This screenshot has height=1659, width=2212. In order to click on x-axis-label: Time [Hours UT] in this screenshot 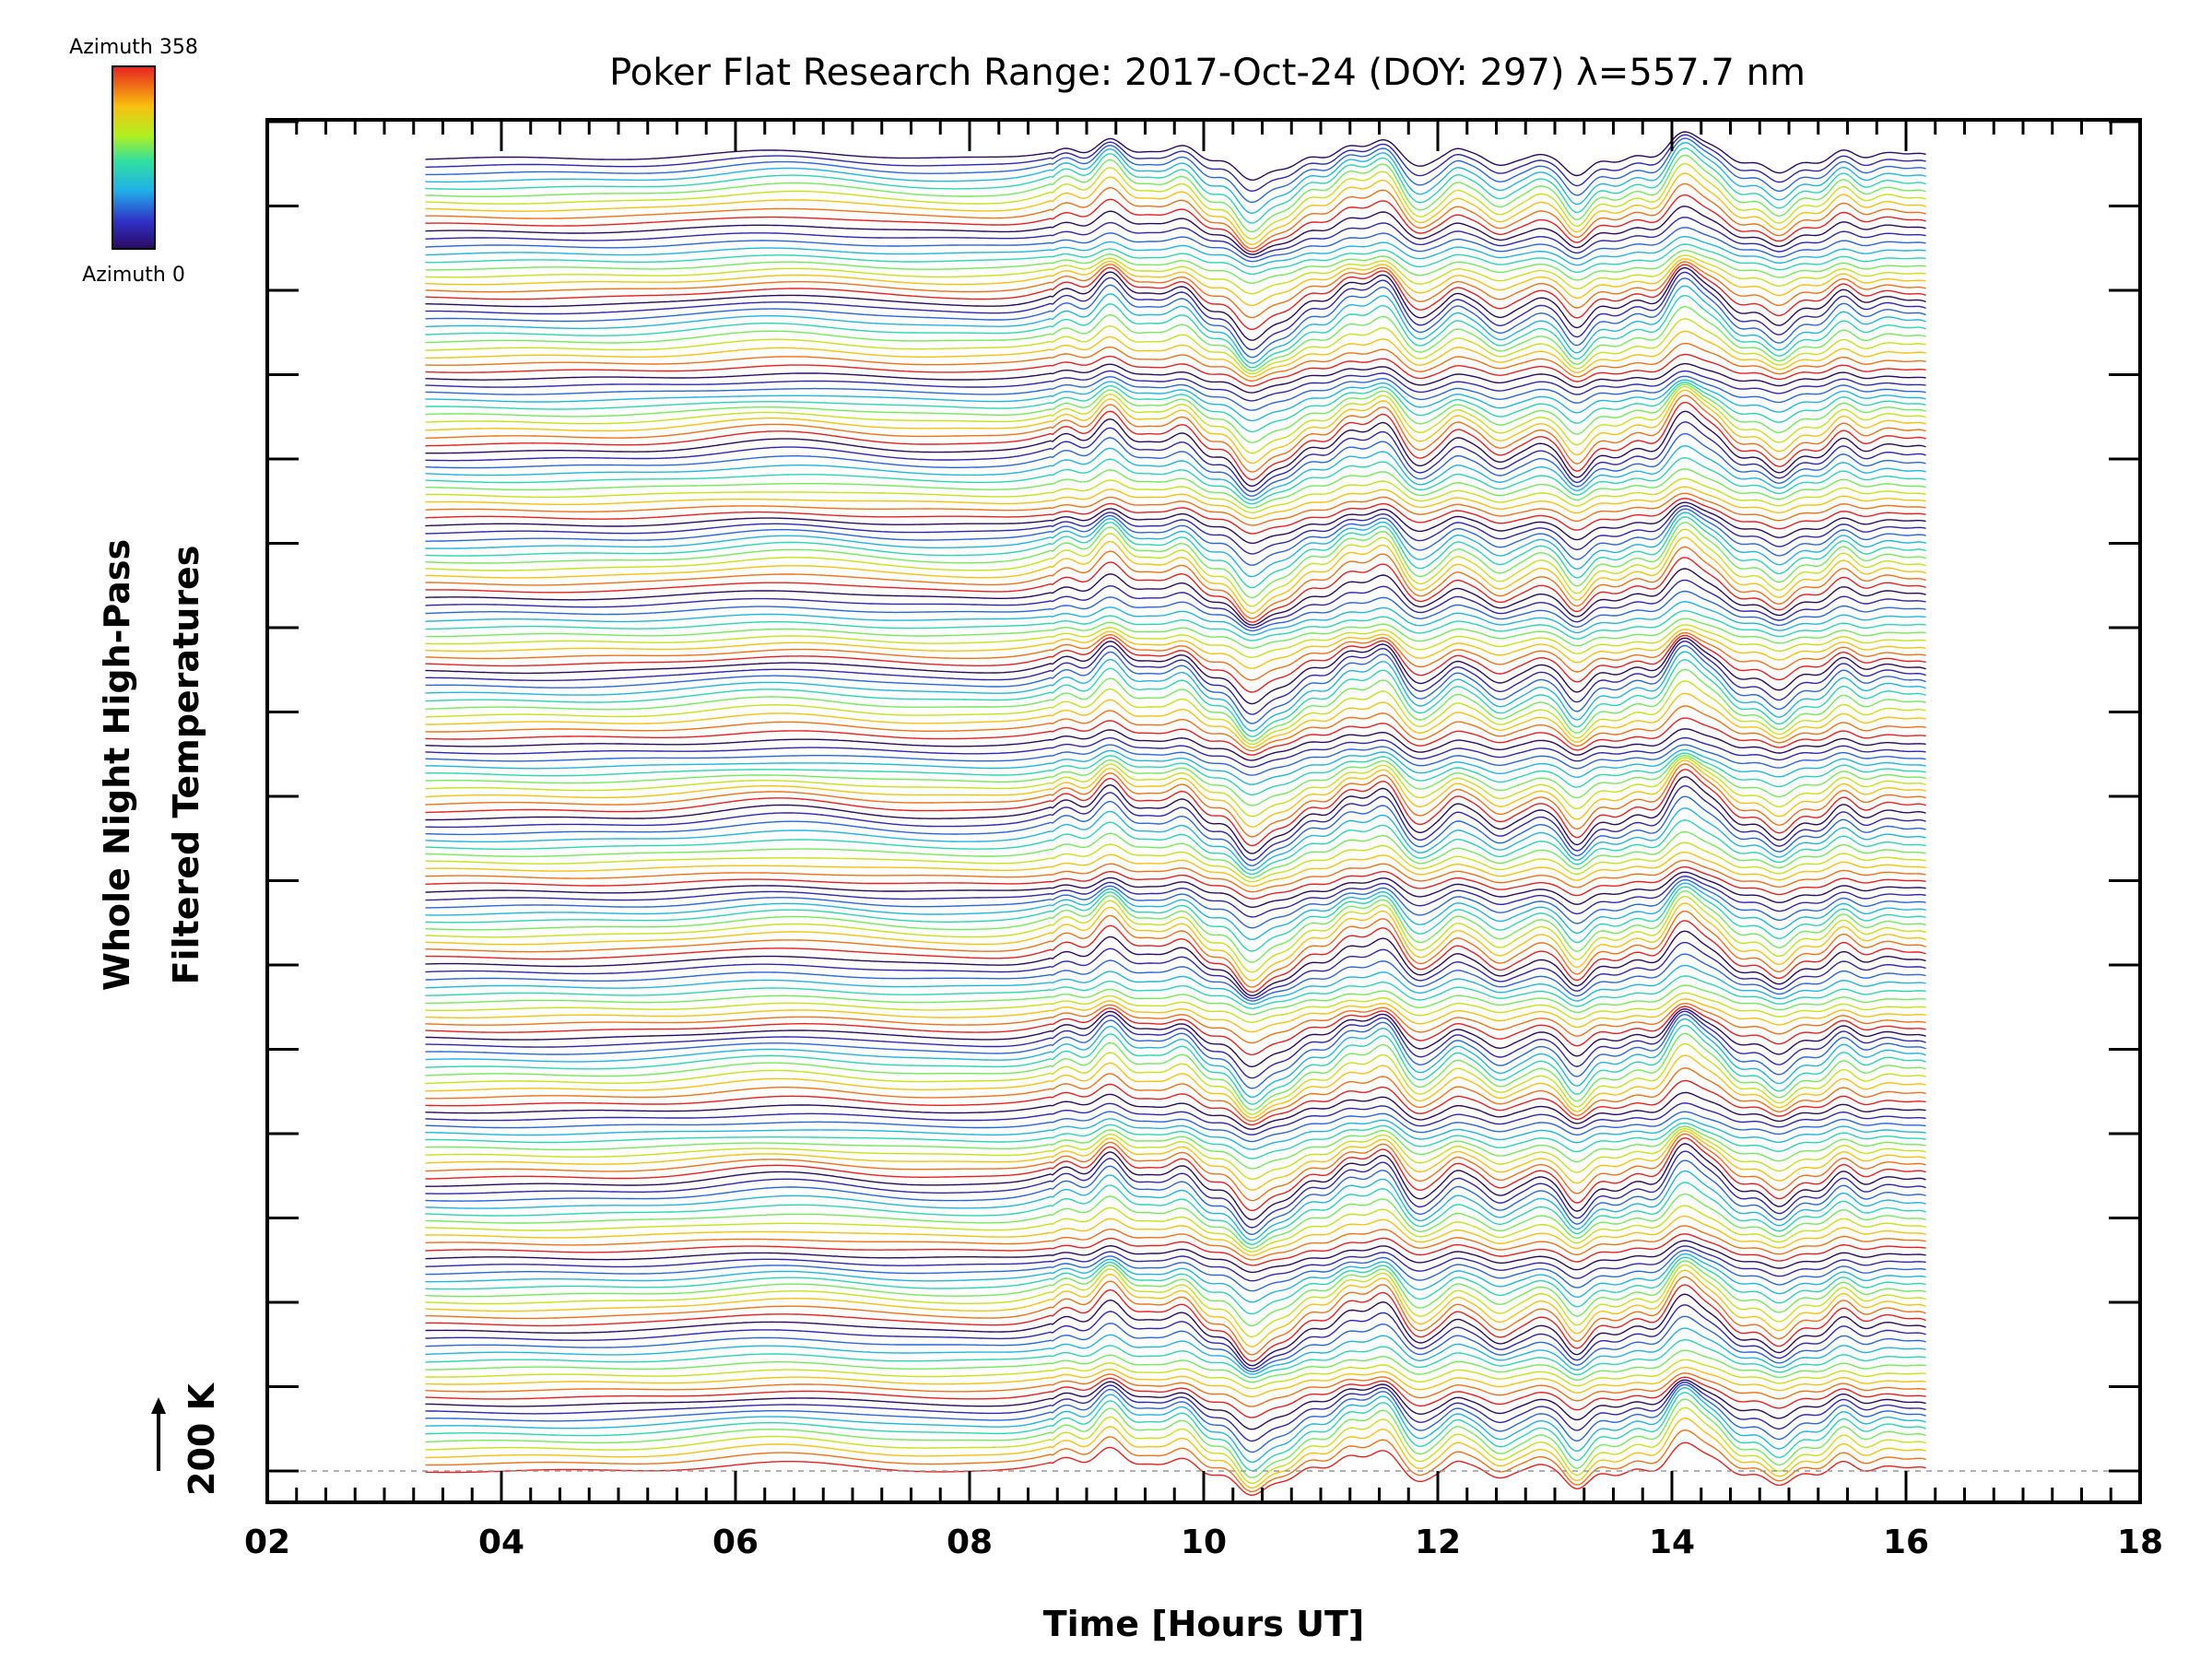, I will do `click(1204, 1624)`.